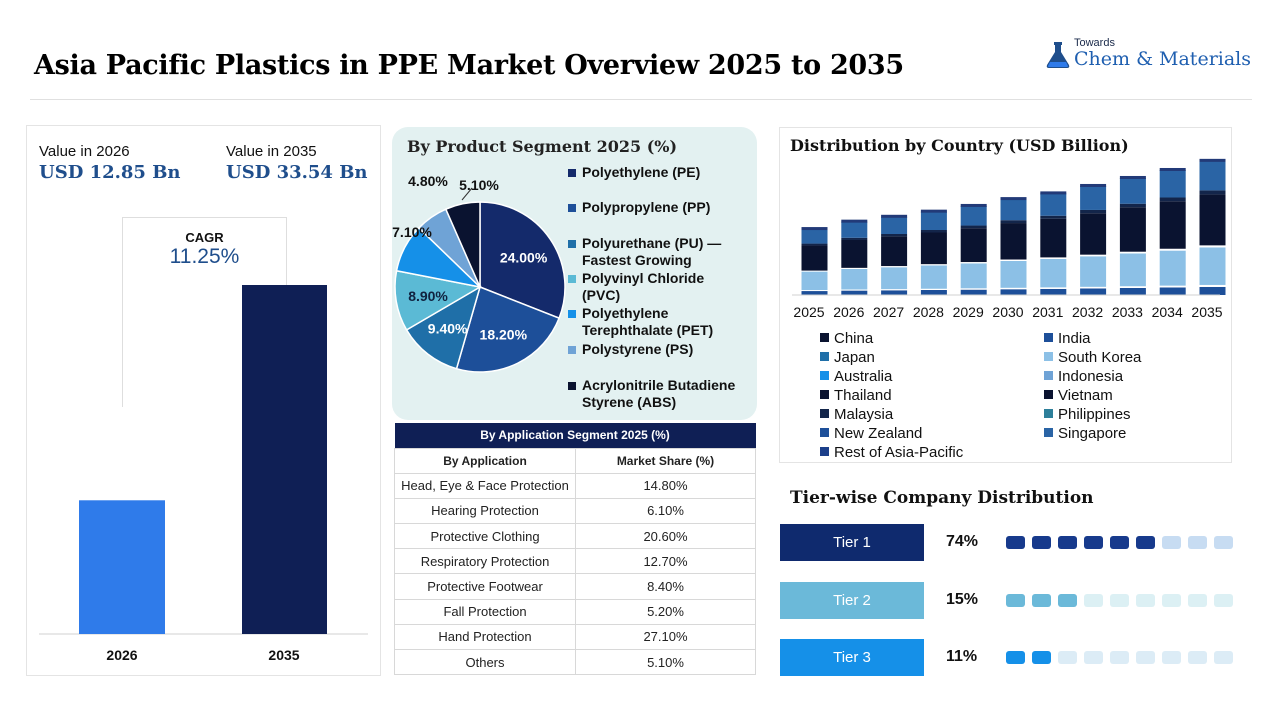 Image resolution: width=1280 pixels, height=720 pixels. I want to click on pie-slice-abs, so click(462, 244).